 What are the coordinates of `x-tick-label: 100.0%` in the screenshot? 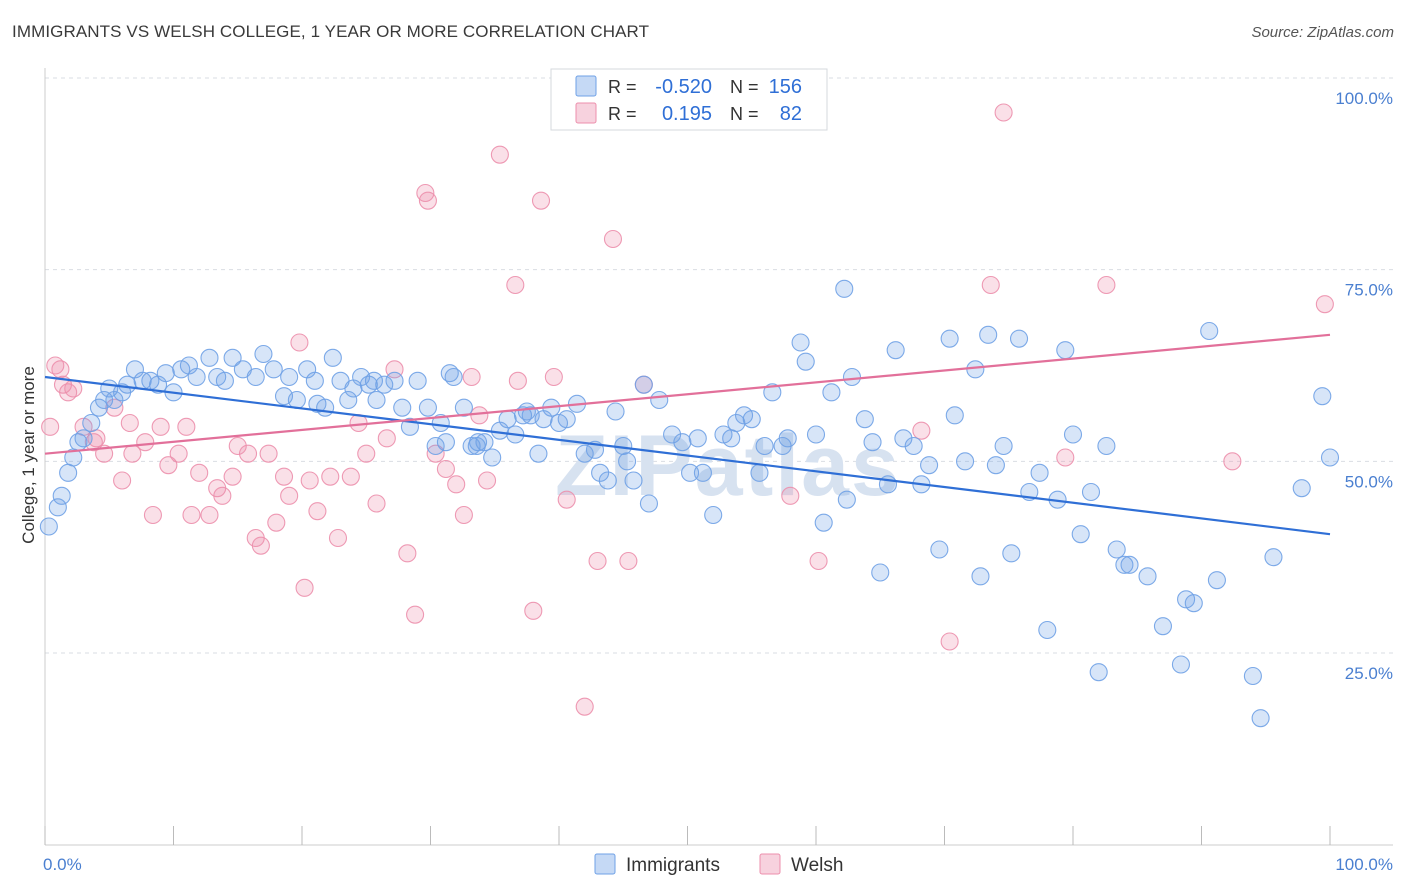 It's located at (1364, 864).